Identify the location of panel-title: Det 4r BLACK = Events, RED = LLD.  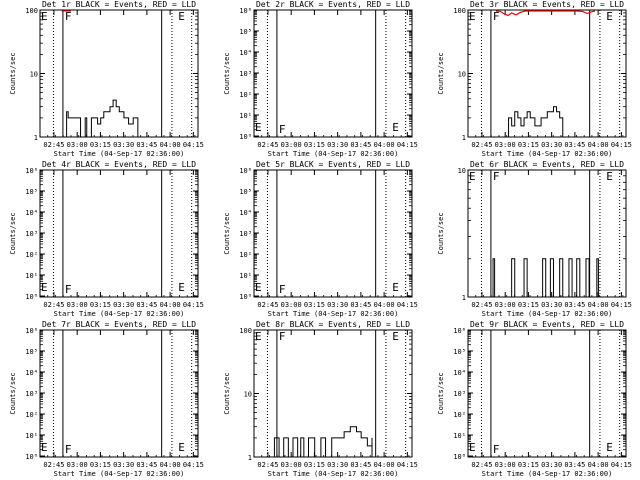
(119, 164).